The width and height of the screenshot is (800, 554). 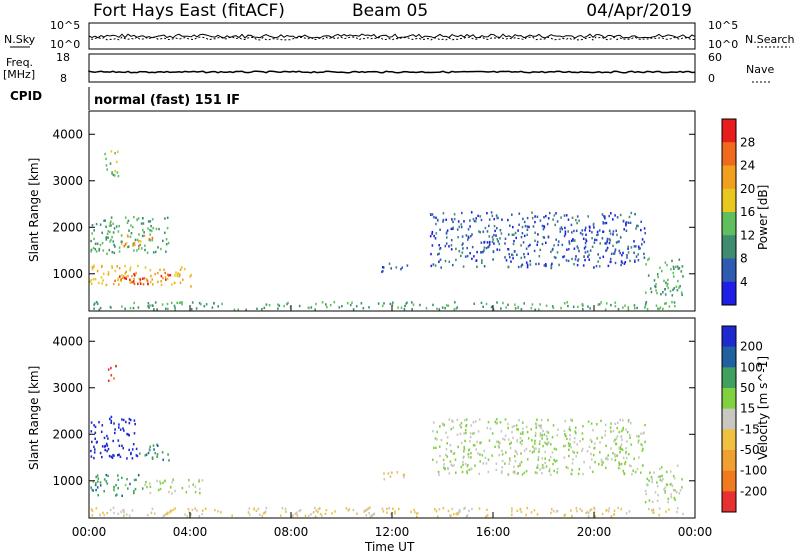 I want to click on power-y-label: Slant Range [km], so click(x=34, y=210).